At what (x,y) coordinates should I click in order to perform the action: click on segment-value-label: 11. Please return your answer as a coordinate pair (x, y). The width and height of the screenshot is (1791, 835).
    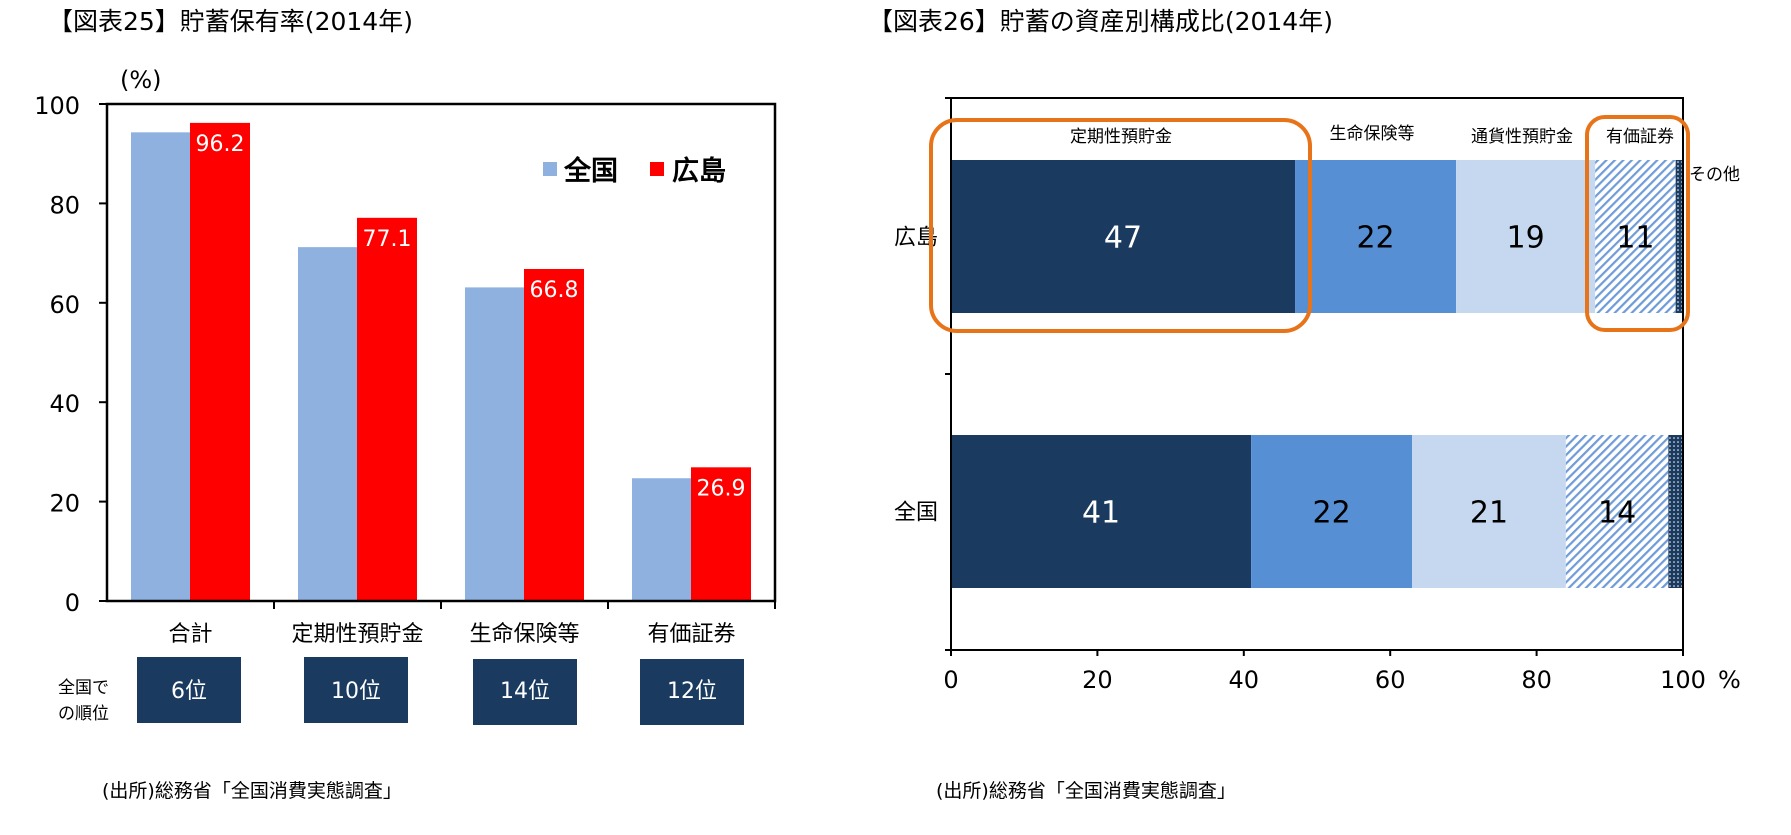
    Looking at the image, I should click on (1635, 238).